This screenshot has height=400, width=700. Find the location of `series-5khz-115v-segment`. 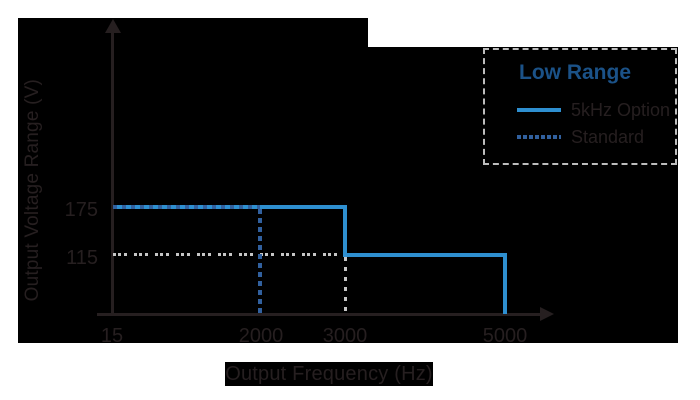

series-5khz-115v-segment is located at coordinates (425, 255).